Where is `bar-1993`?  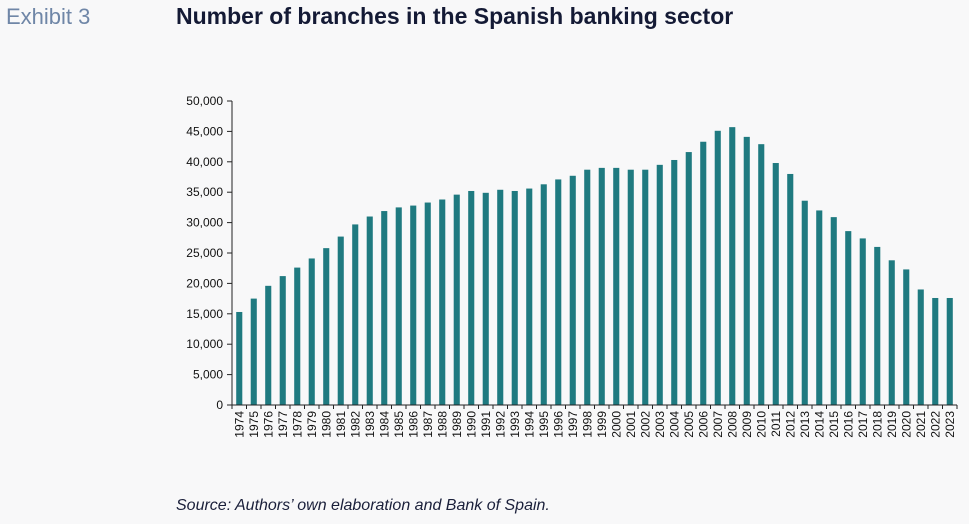 bar-1993 is located at coordinates (514, 297).